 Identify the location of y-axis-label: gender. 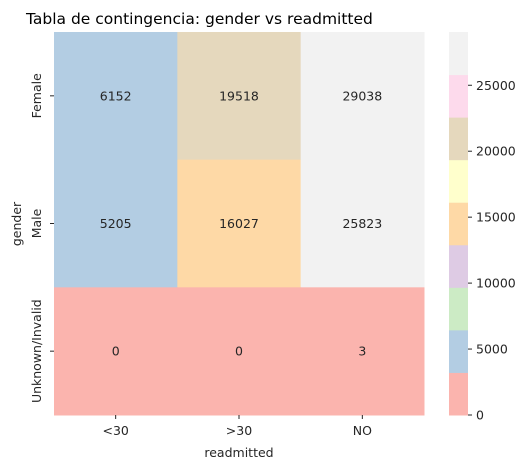
(16, 223).